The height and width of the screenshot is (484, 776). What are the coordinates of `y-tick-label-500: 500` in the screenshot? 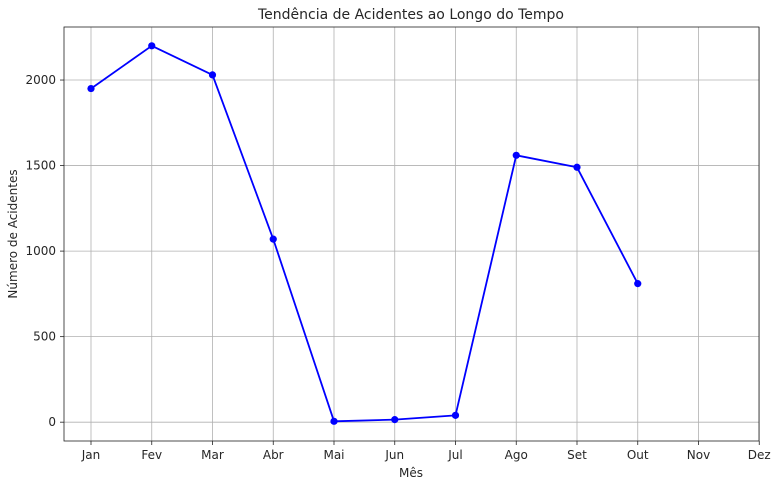 It's located at (44, 337).